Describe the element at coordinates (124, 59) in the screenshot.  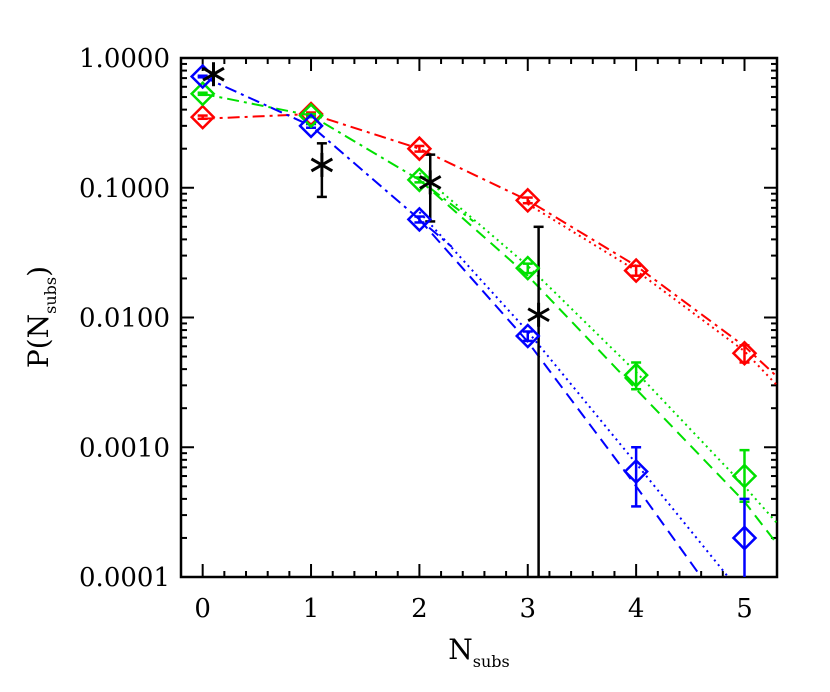
I see `y-tick-label: 1.0000` at that location.